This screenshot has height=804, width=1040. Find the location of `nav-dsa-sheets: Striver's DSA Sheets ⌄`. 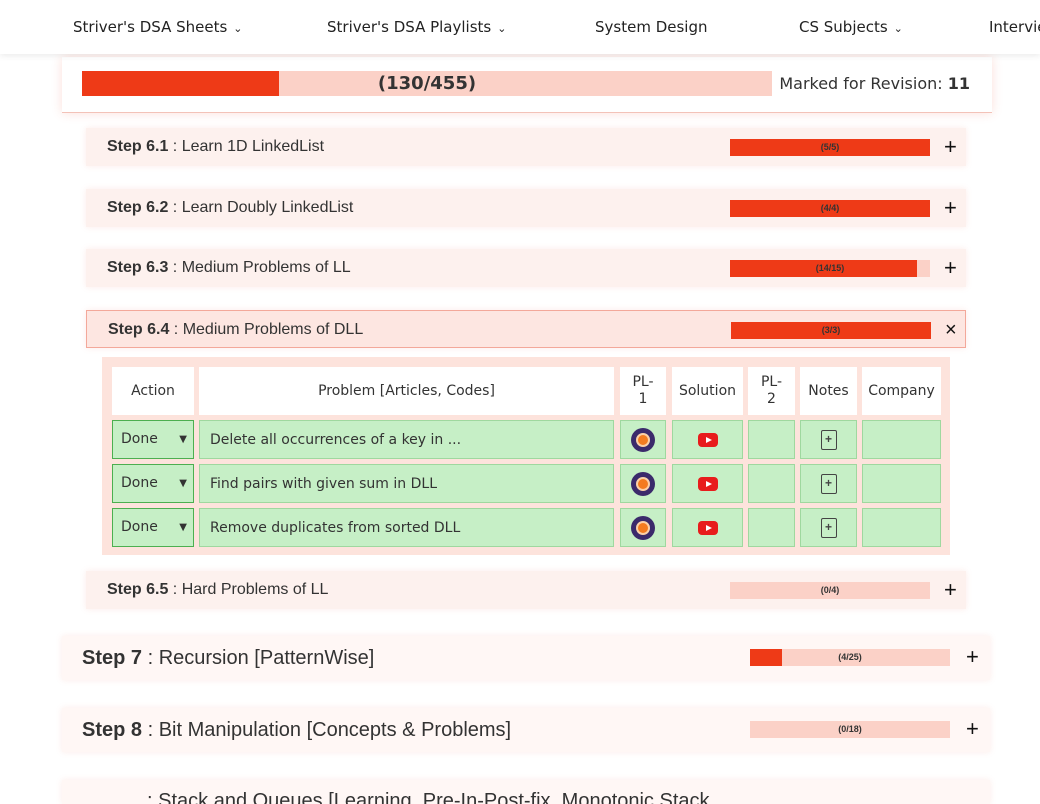

nav-dsa-sheets: Striver's DSA Sheets ⌄ is located at coordinates (158, 27).